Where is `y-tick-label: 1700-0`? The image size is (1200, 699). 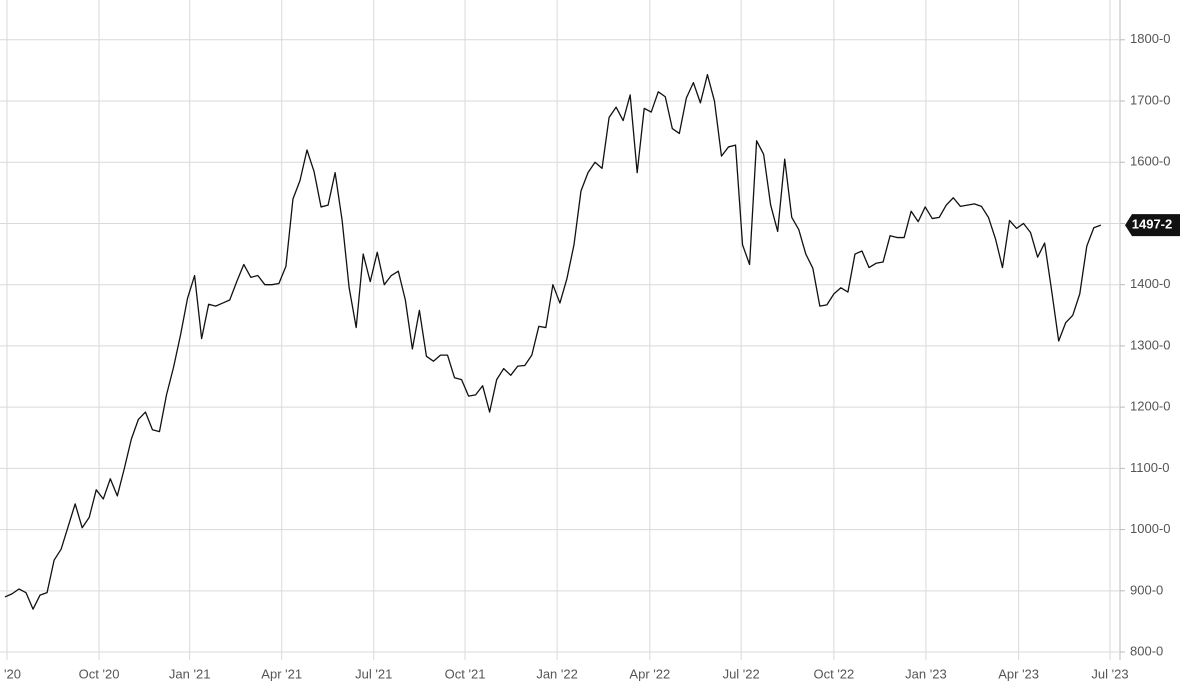 y-tick-label: 1700-0 is located at coordinates (1150, 99).